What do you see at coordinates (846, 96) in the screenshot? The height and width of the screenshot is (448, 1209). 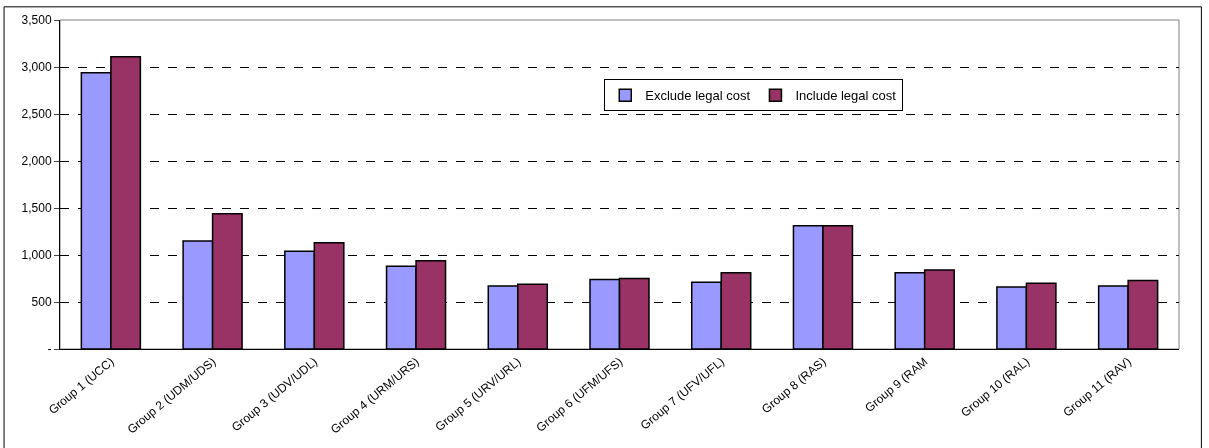 I see `legend-label: Include legal cost` at bounding box center [846, 96].